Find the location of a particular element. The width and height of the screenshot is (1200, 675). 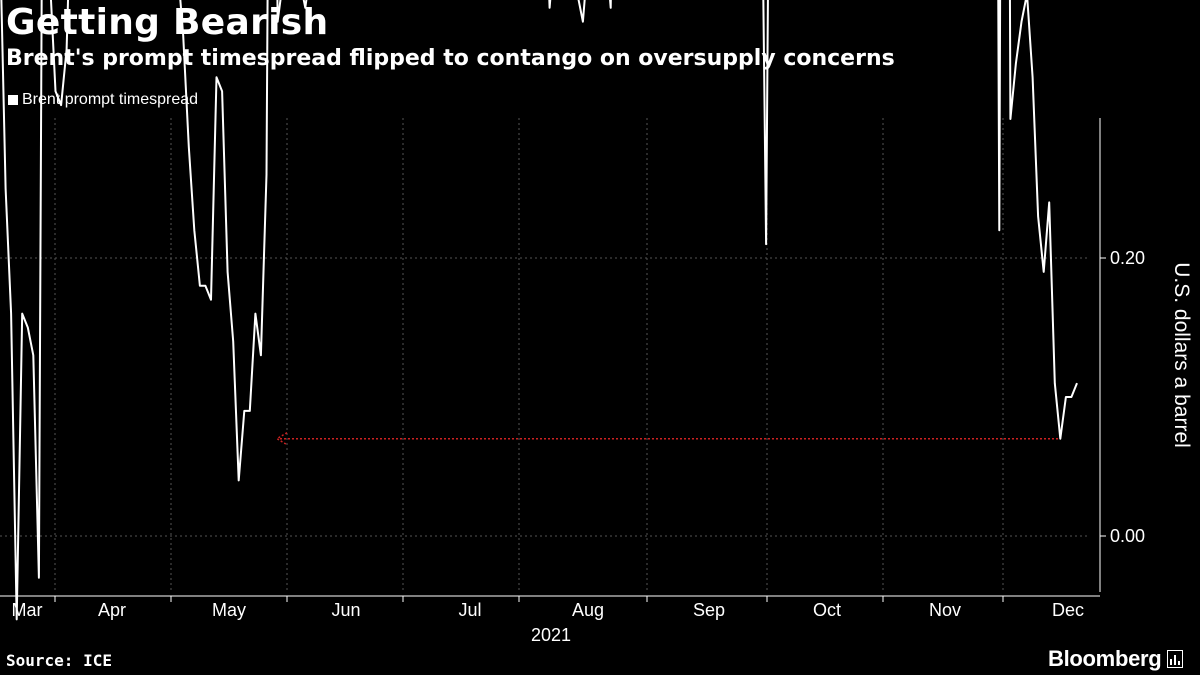

chart-title: Getting Bearish is located at coordinates (167, 22).